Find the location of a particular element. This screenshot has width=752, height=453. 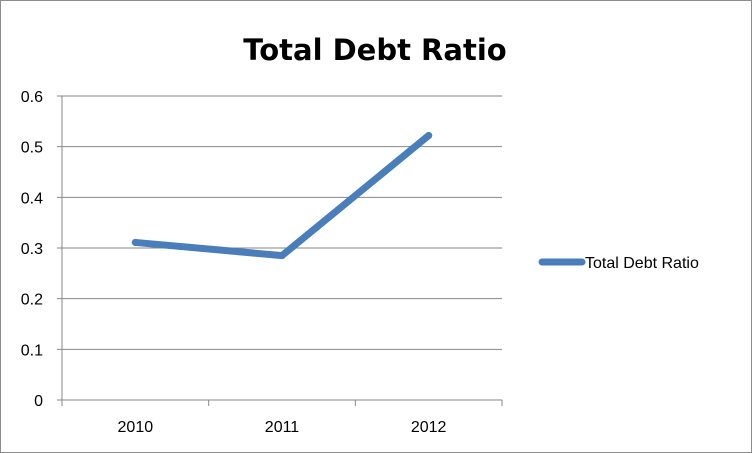

data-point-2011 is located at coordinates (282, 256).